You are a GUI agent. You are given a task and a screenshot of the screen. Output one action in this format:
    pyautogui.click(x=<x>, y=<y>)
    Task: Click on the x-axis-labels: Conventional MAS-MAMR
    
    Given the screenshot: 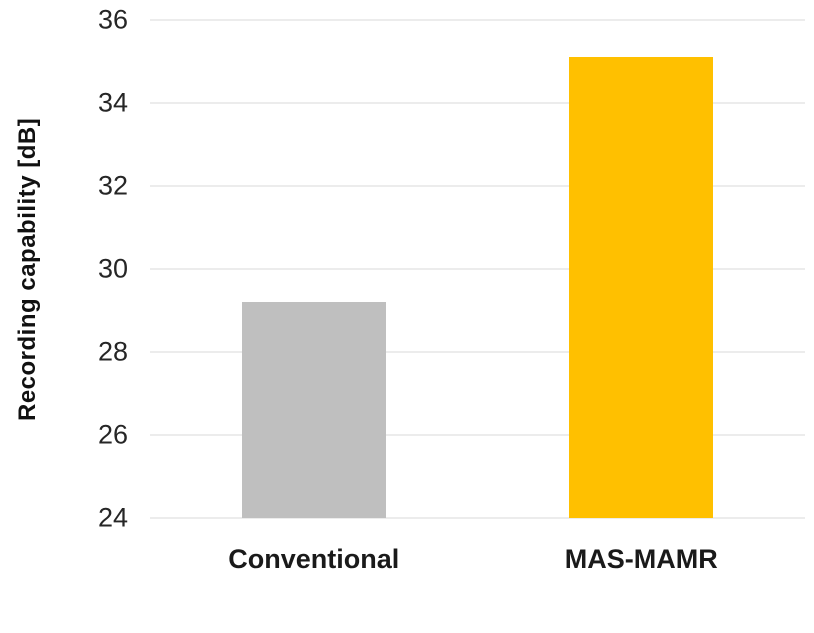 What is the action you would take?
    pyautogui.click(x=477, y=569)
    